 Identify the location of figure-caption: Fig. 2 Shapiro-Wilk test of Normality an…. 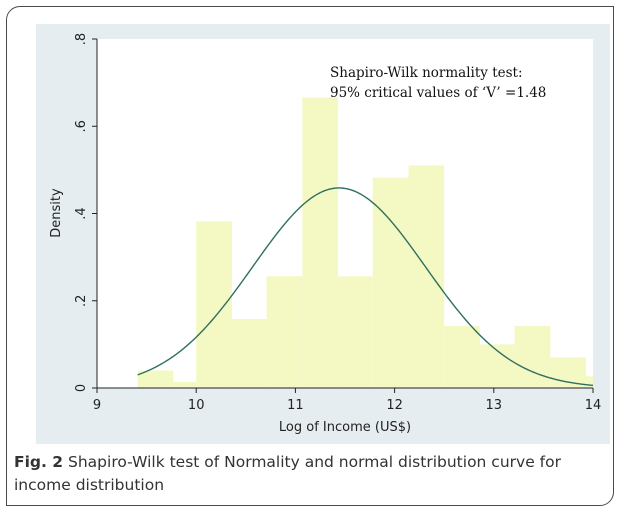
(309, 474).